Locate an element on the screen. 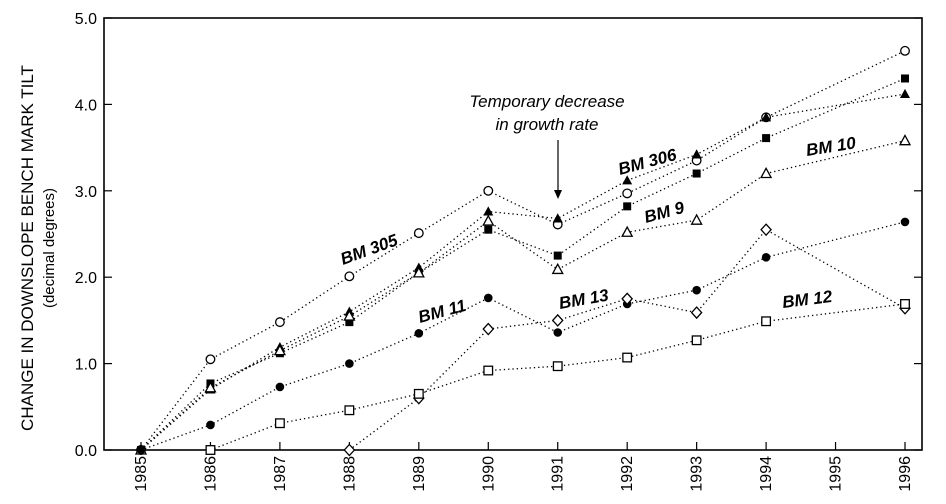 The height and width of the screenshot is (504, 946). point-bm-13-1993 is located at coordinates (696, 313).